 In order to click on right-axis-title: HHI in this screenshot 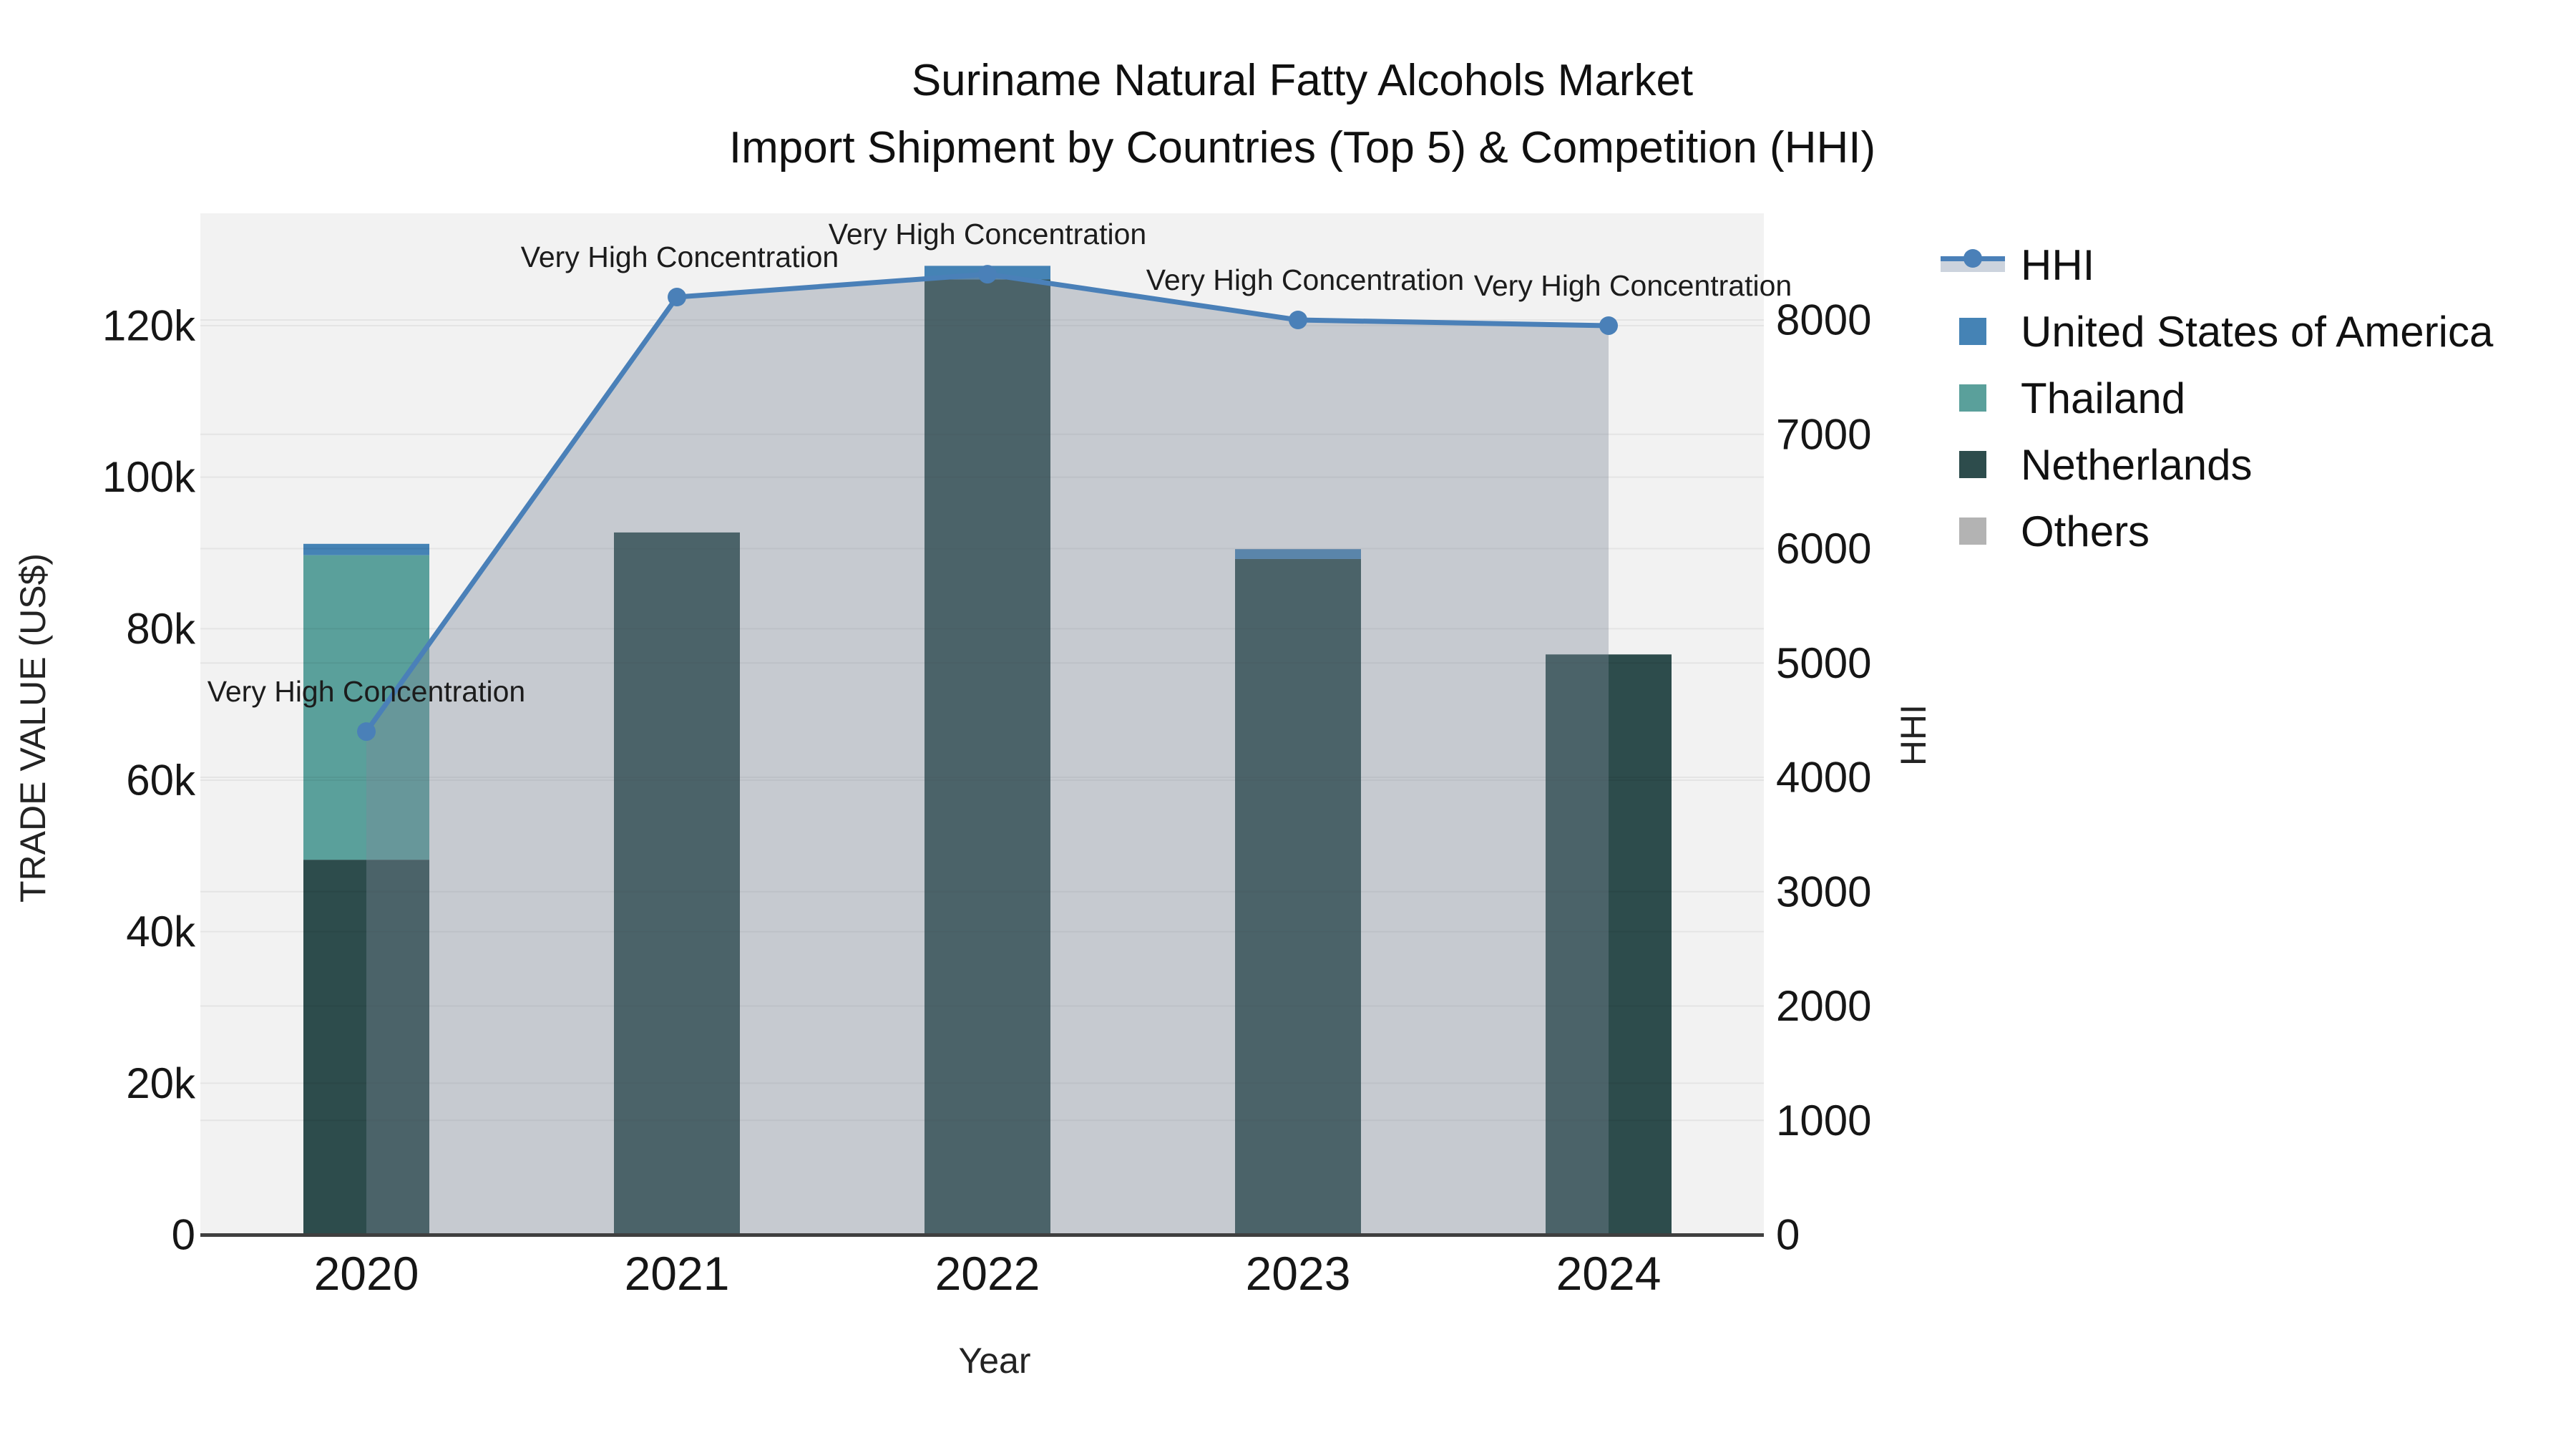, I will do `click(1913, 735)`.